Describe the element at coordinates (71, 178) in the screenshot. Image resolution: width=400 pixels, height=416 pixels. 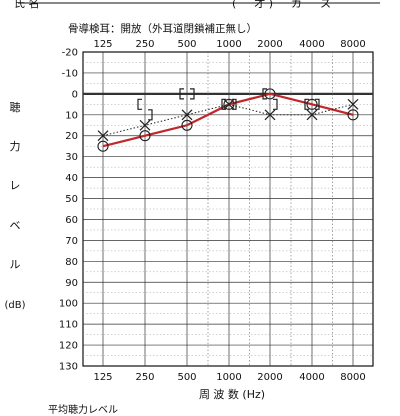
I see `y-tick-label: 40` at that location.